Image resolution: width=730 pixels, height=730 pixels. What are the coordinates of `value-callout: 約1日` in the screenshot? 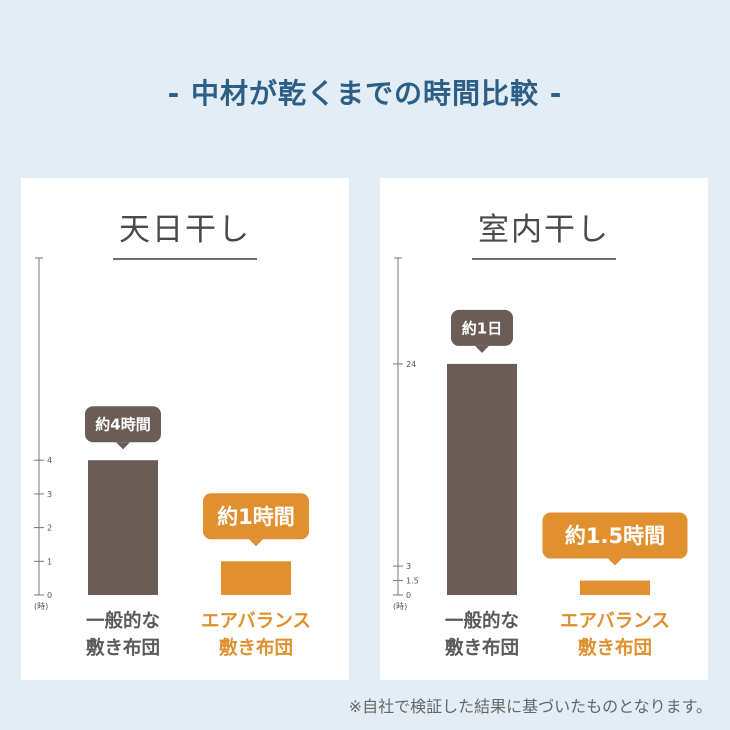 It's located at (482, 331).